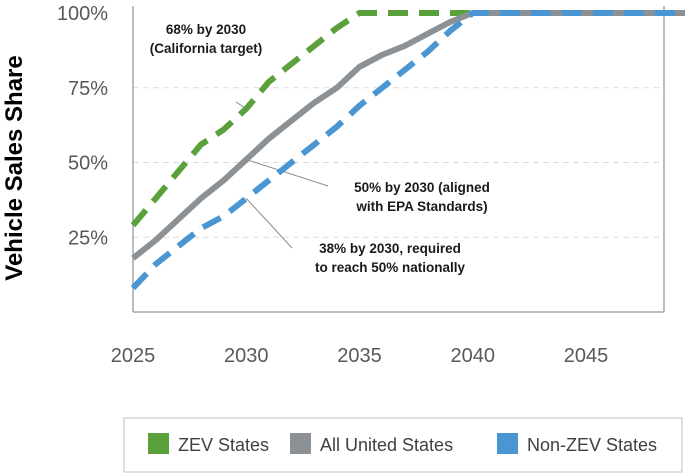 Image resolution: width=685 pixels, height=476 pixels. I want to click on y-tick-label: 100%, so click(82, 14).